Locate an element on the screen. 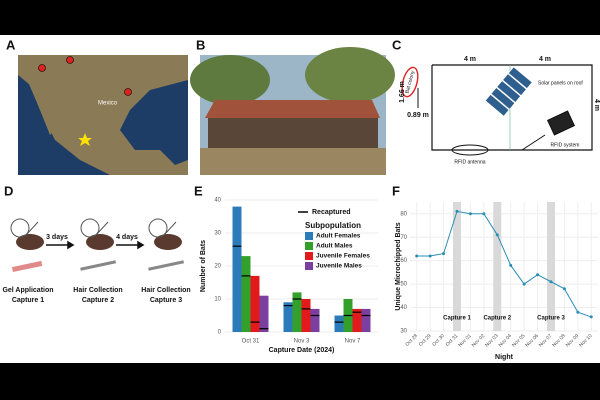 The width and height of the screenshot is (600, 400). capture-label: Capture 2 is located at coordinates (497, 319).